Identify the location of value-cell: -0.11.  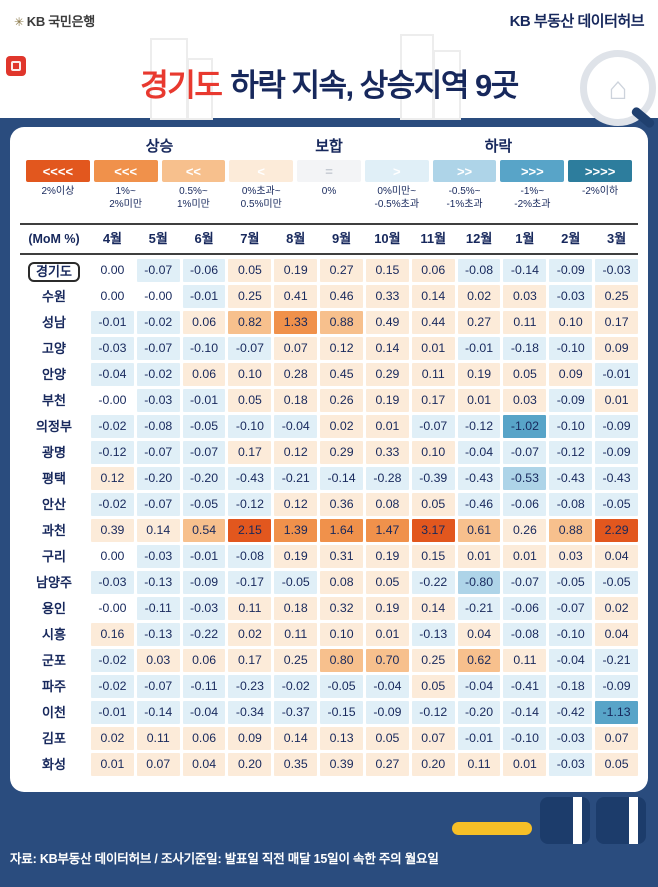
(204, 686).